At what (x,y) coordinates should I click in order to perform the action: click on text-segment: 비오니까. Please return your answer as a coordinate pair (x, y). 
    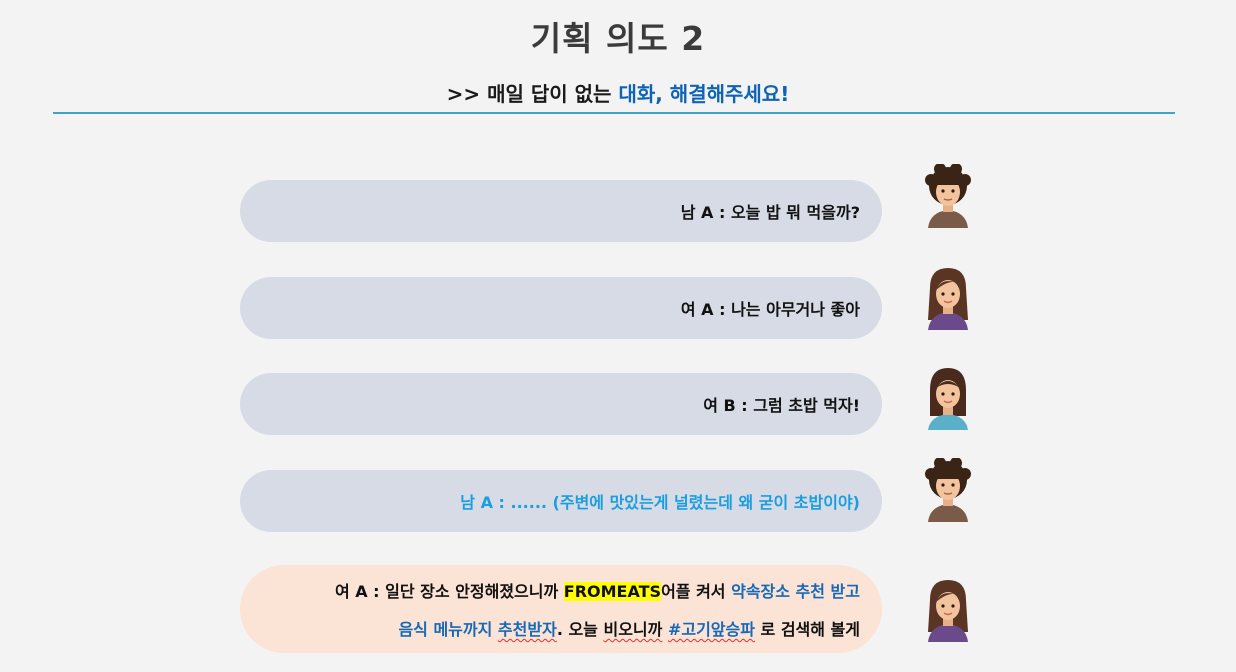
    Looking at the image, I should click on (633, 629).